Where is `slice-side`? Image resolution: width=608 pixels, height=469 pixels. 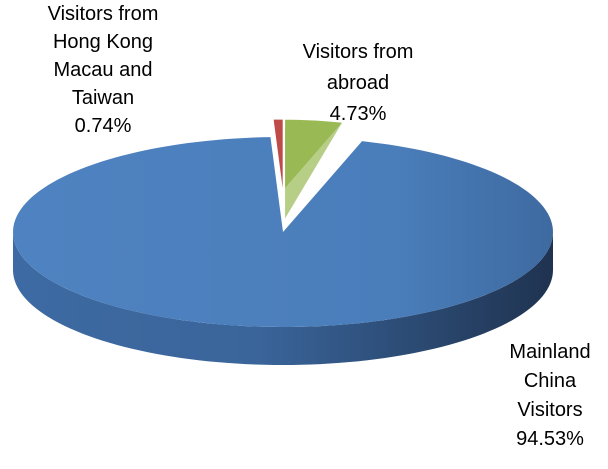
slice-side is located at coordinates (314, 170).